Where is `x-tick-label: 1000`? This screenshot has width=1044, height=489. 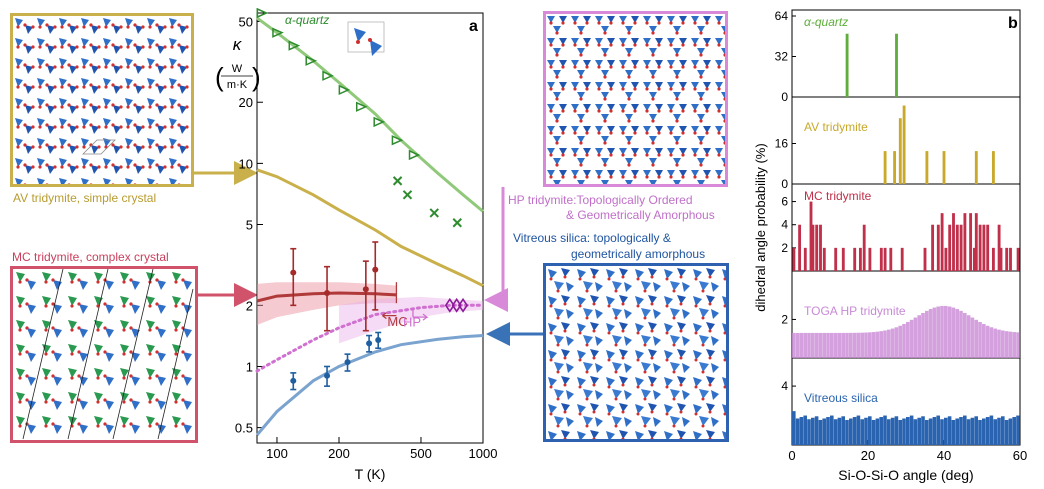 x-tick-label: 1000 is located at coordinates (483, 453).